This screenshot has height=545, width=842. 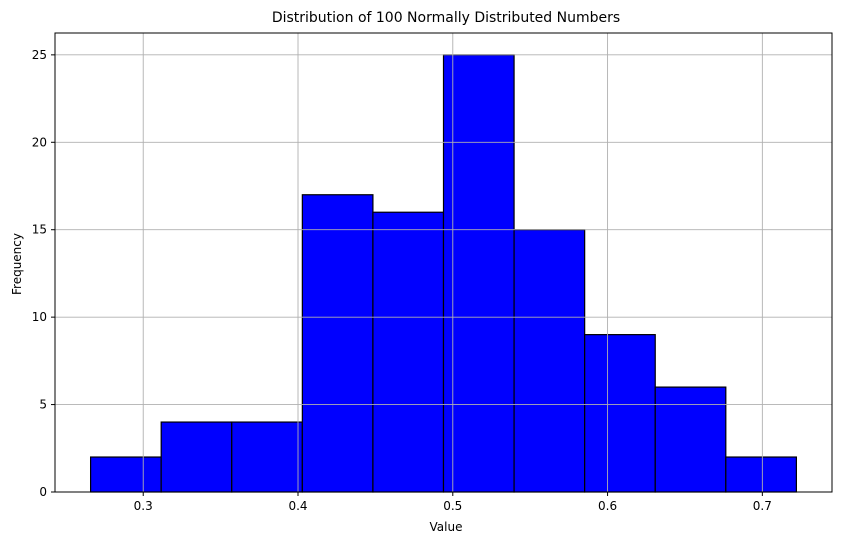 What do you see at coordinates (762, 506) in the screenshot?
I see `x-tick-label: 0.7` at bounding box center [762, 506].